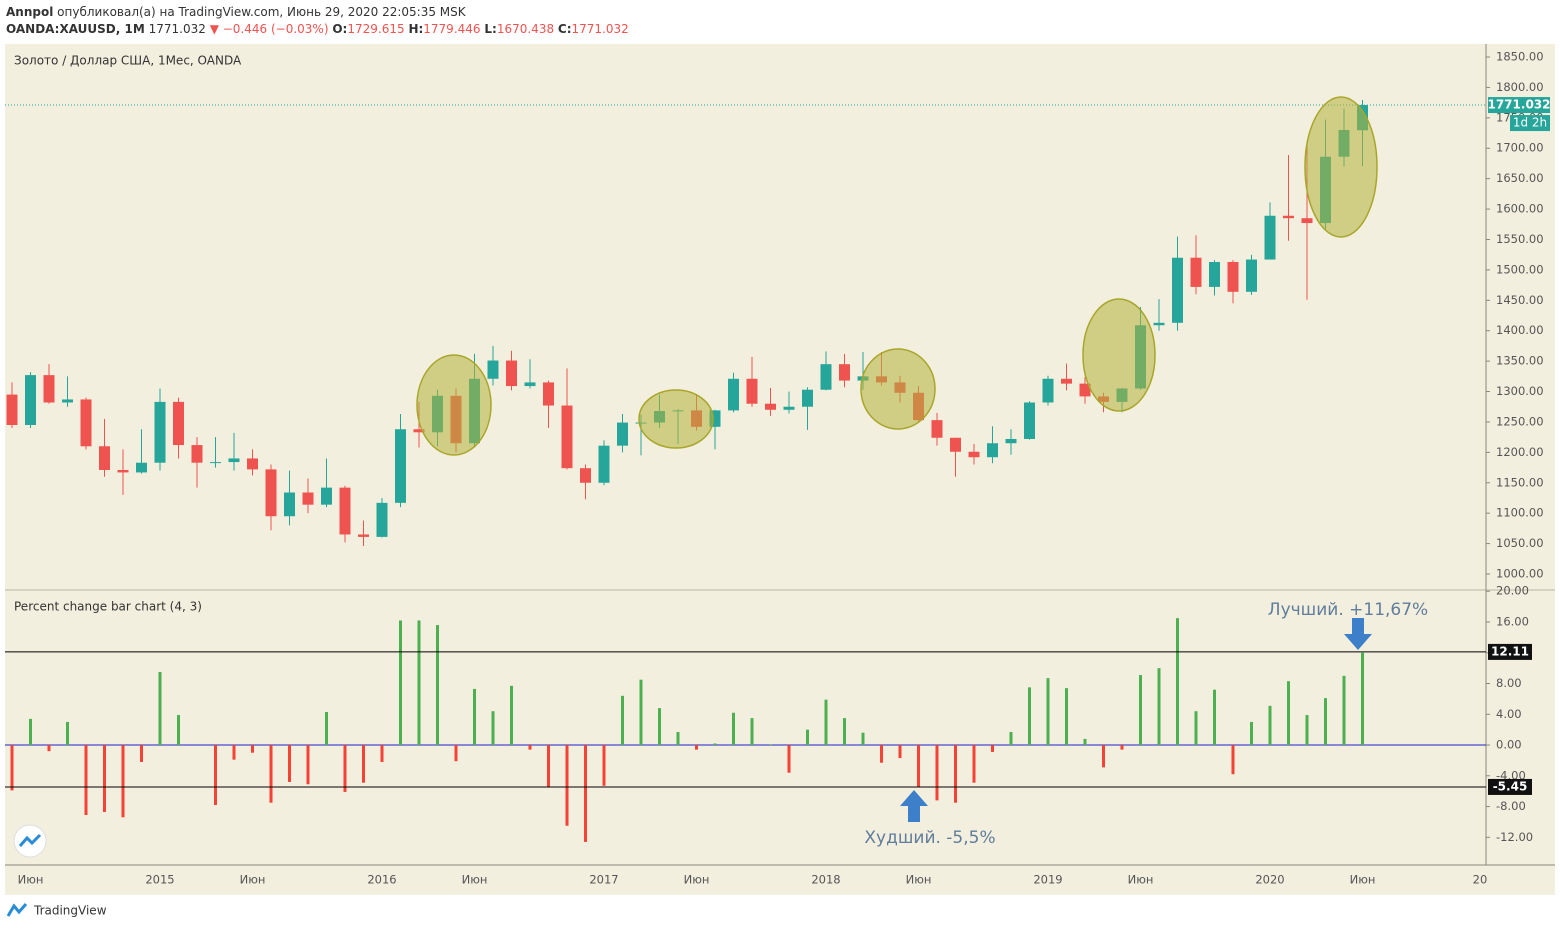 This screenshot has height=934, width=1560. What do you see at coordinates (415, 29) in the screenshot?
I see `h-label: H:` at bounding box center [415, 29].